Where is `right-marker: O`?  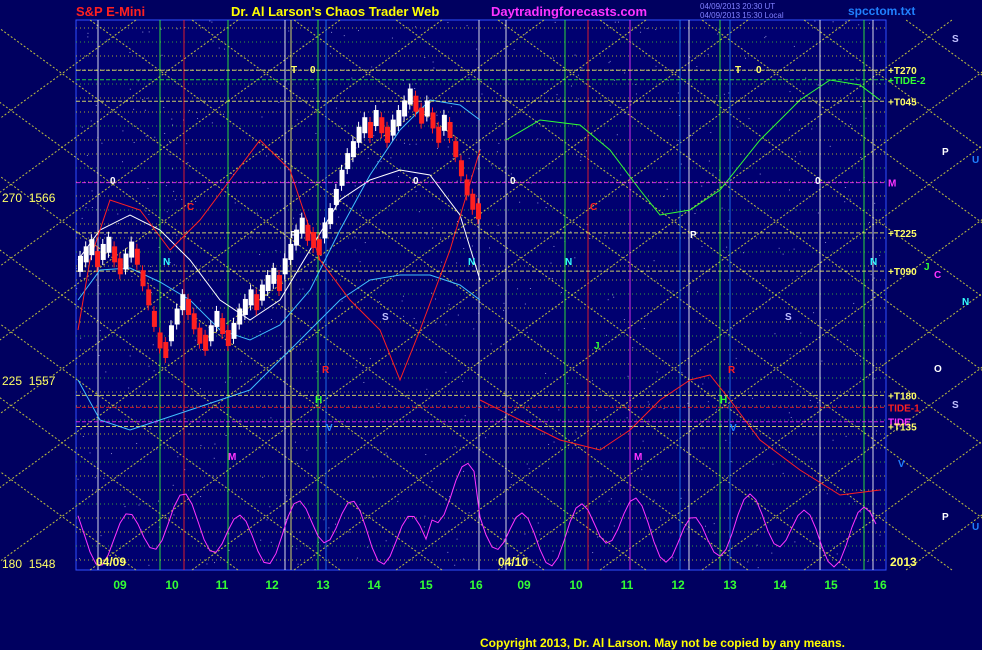
right-marker: O is located at coordinates (938, 369).